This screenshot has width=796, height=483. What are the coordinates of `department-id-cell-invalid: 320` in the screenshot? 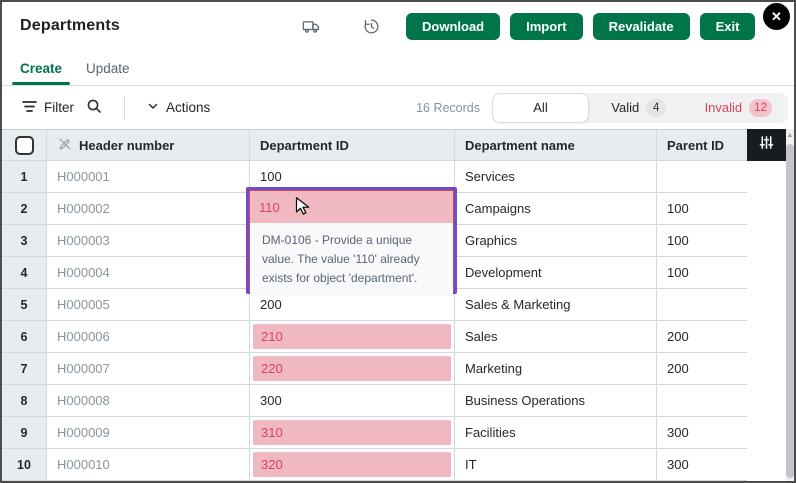 It's located at (352, 465).